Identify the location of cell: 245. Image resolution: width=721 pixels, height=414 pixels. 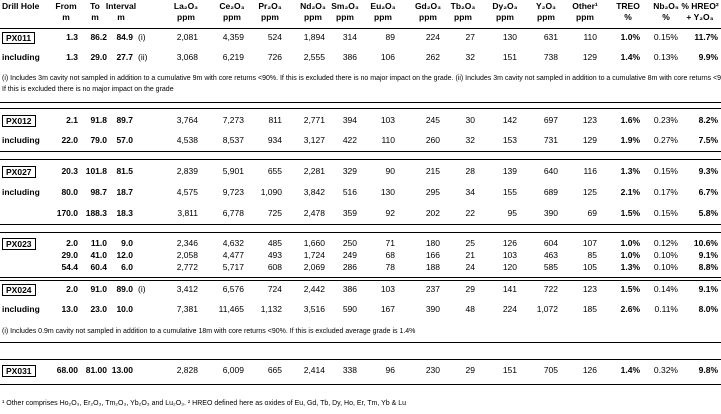
(432, 120).